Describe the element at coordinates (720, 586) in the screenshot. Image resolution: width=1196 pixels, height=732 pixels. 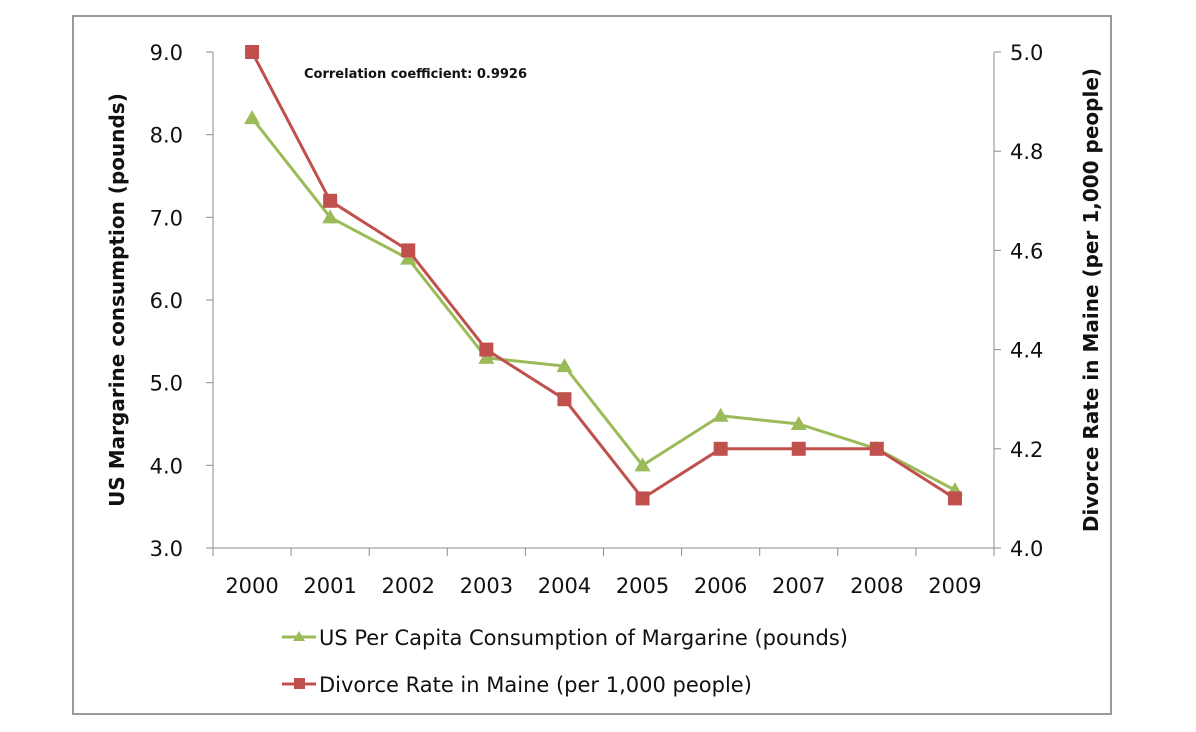
I see `x-tick-label: 2006` at that location.